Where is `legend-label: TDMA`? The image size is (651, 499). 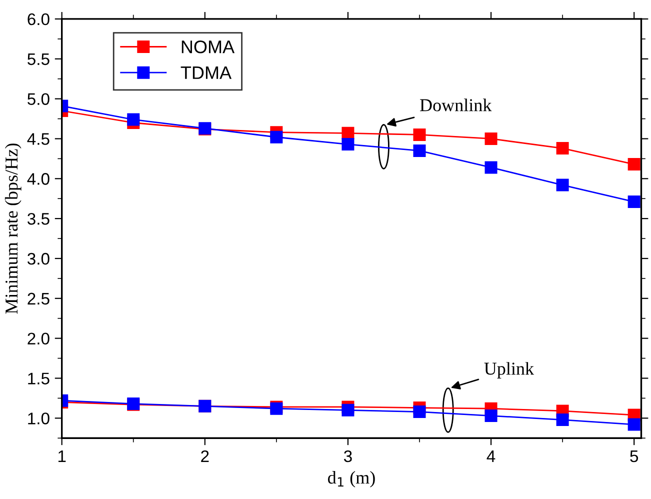
legend-label: TDMA is located at coordinates (206, 72).